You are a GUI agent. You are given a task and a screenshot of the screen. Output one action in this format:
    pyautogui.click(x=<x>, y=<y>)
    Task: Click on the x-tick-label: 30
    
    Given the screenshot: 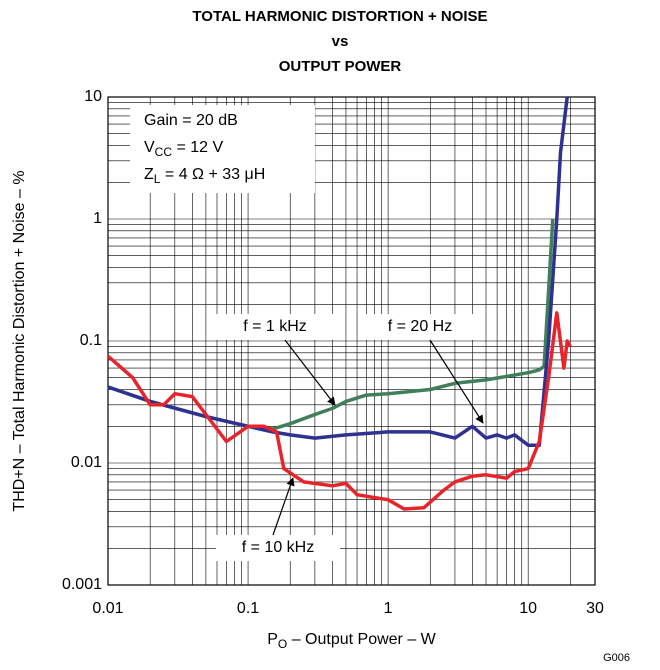 What is the action you would take?
    pyautogui.click(x=595, y=608)
    